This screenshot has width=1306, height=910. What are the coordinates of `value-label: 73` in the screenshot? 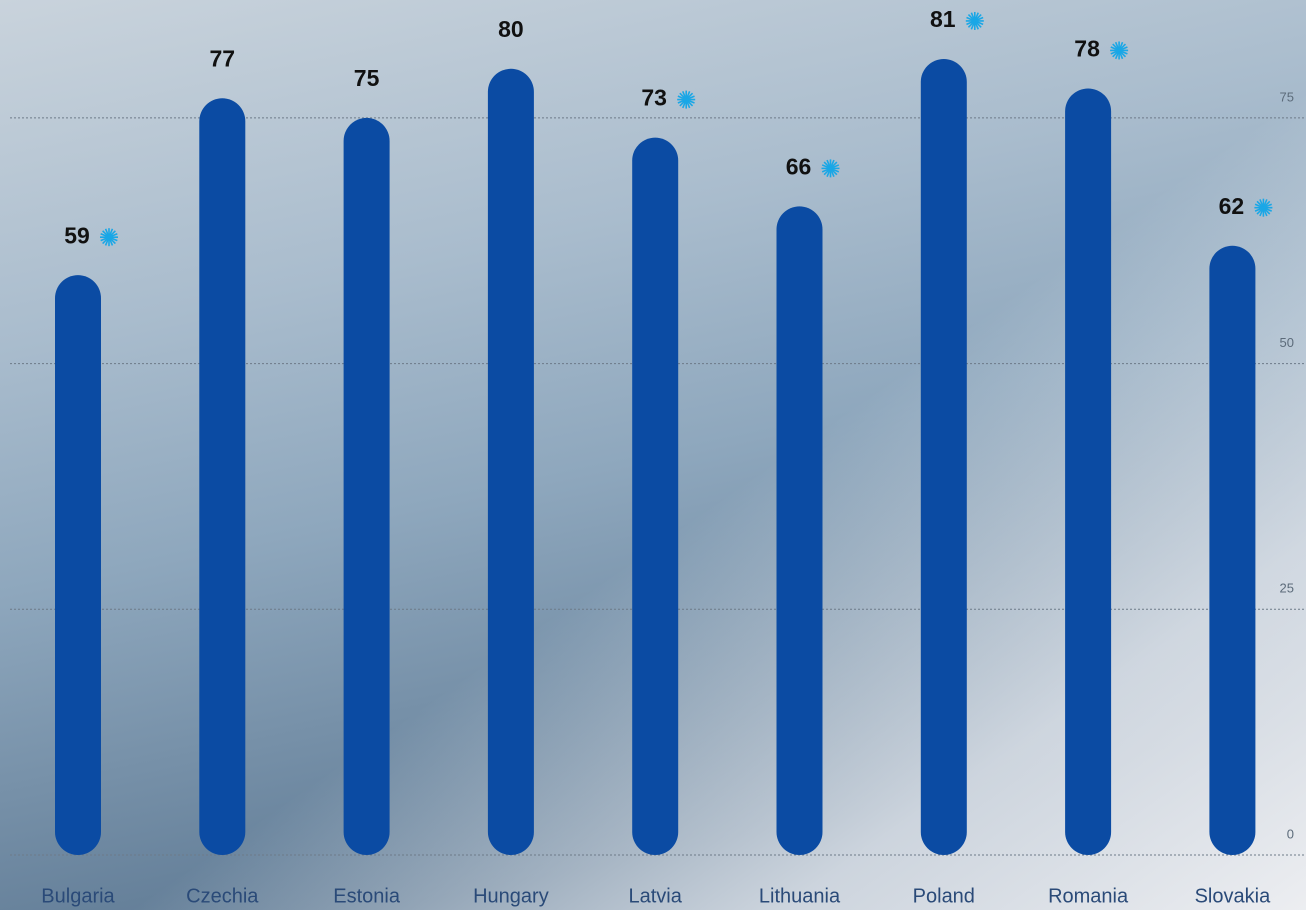 It's located at (654, 98).